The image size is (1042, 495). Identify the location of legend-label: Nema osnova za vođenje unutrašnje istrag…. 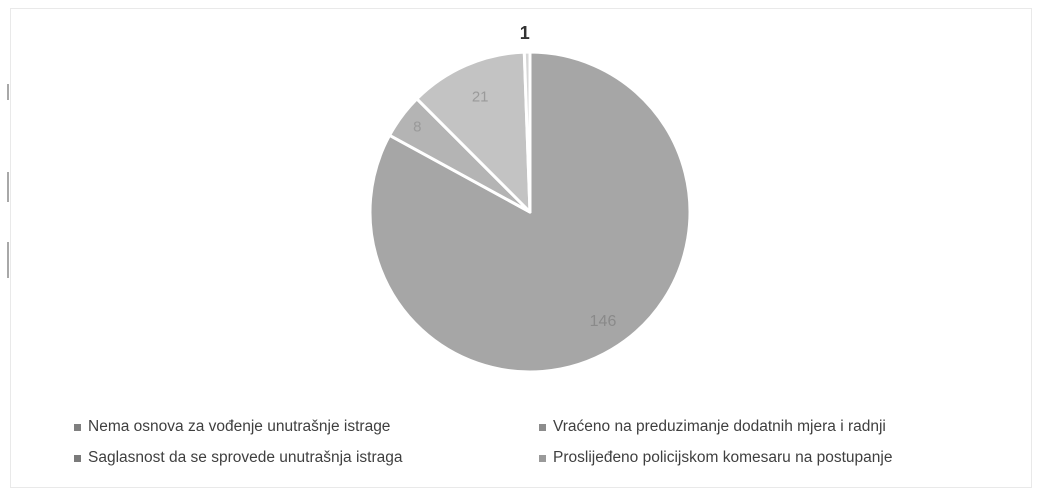
(239, 426).